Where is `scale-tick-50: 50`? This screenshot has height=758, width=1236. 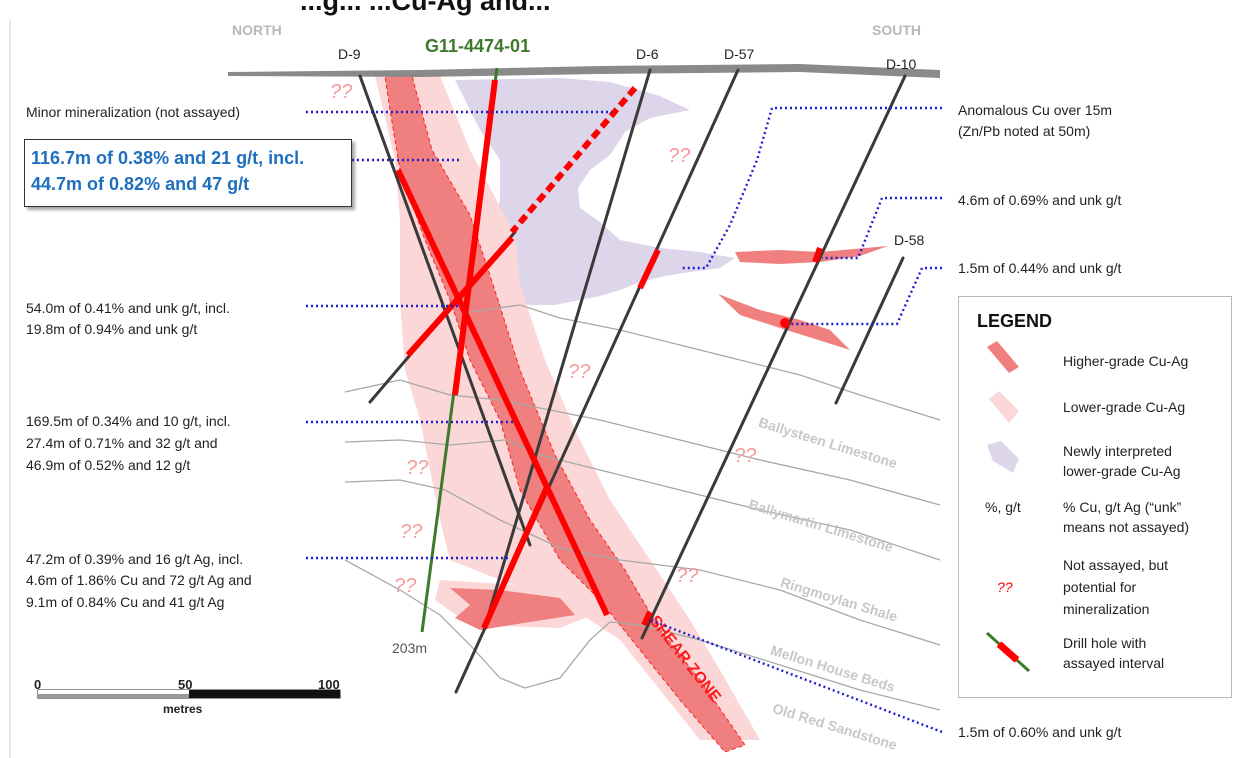 scale-tick-50: 50 is located at coordinates (185, 684).